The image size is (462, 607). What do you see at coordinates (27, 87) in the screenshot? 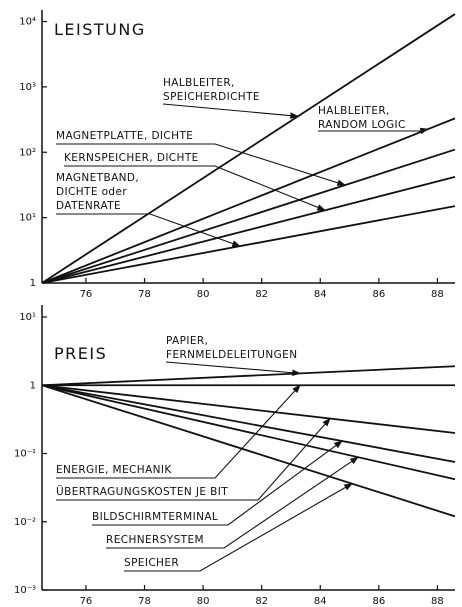
I see `y-tick-label: 10³` at bounding box center [27, 87].